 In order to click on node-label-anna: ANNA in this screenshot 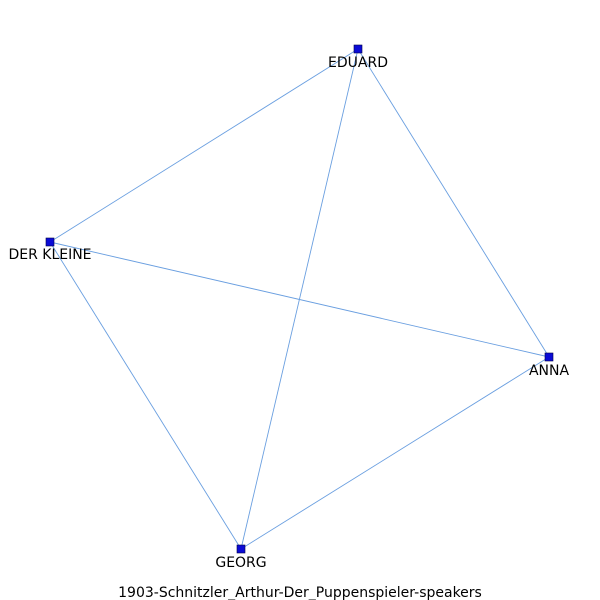, I will do `click(549, 371)`.